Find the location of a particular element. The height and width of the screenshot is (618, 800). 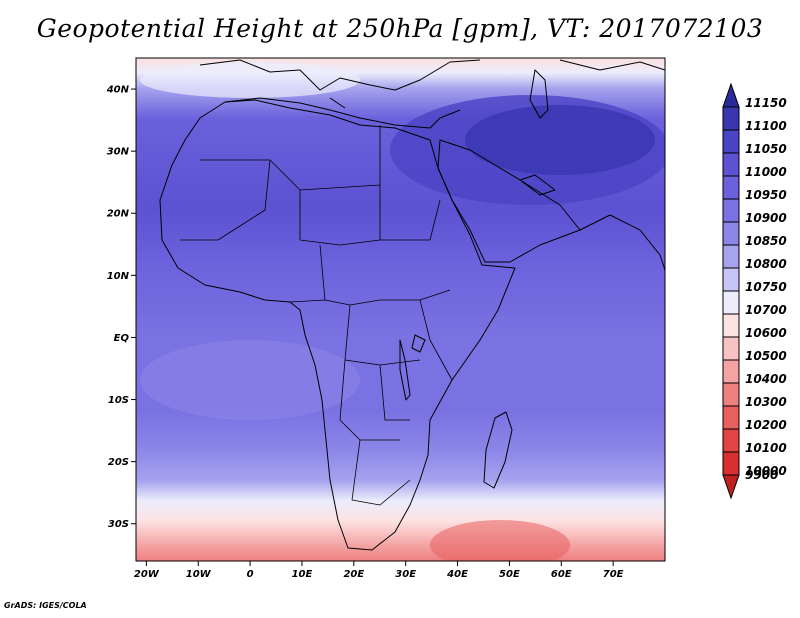

colorbar-arrow-top is located at coordinates (731, 95).